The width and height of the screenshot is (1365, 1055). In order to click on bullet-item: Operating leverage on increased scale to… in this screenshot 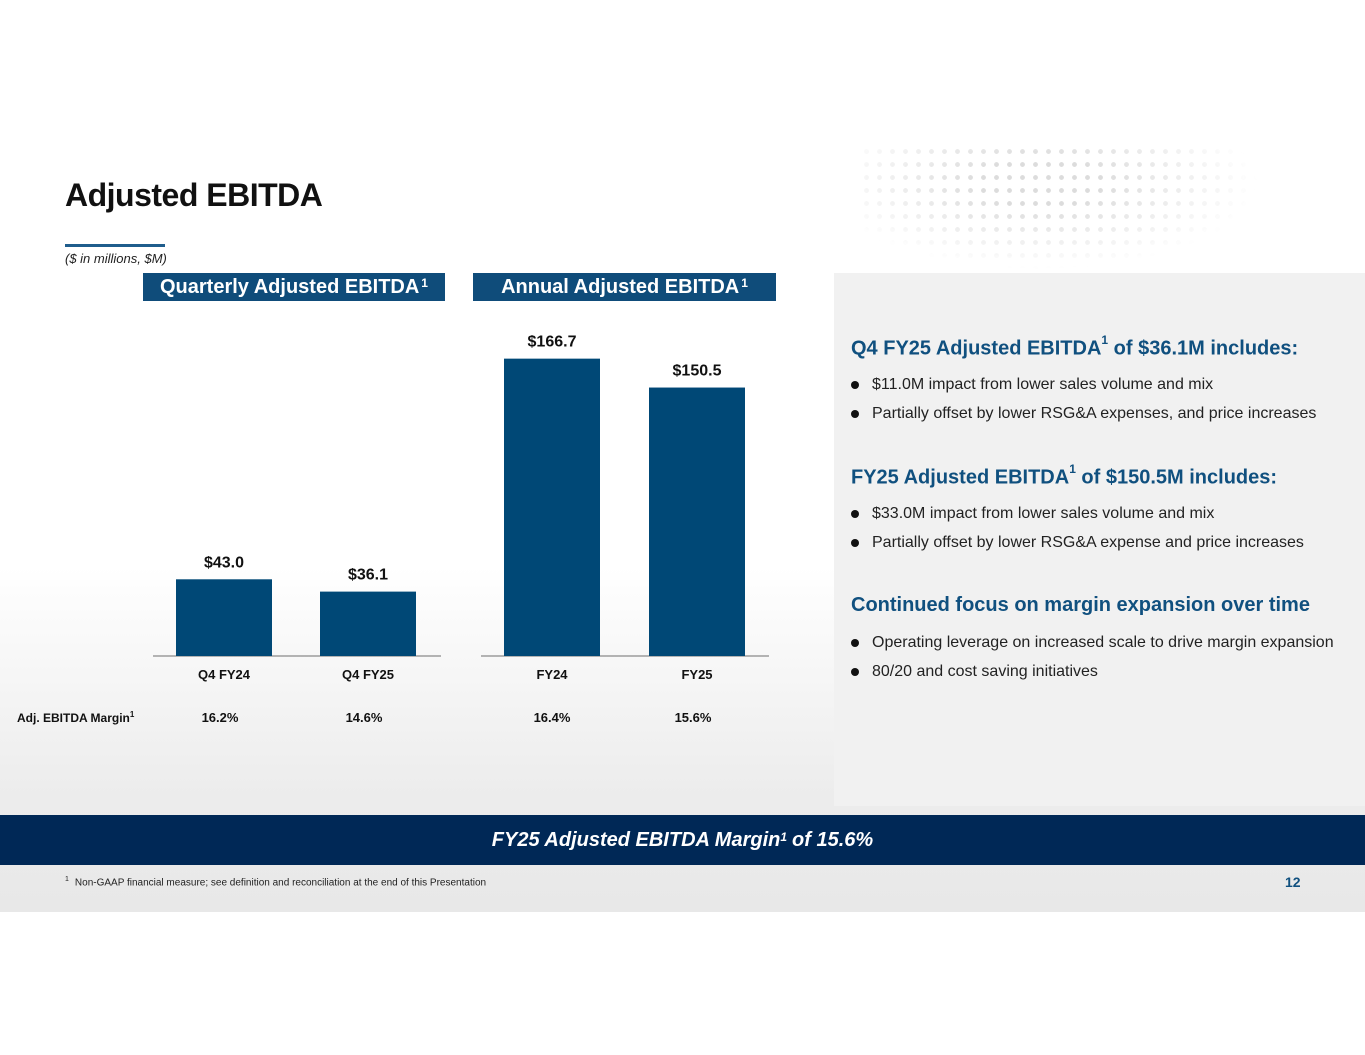, I will do `click(1092, 643)`.